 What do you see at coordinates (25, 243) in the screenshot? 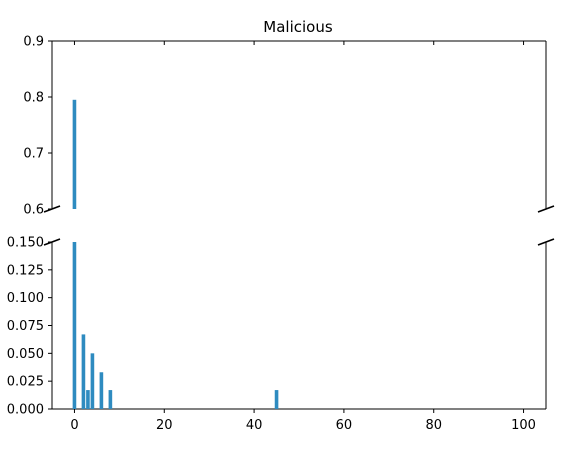
I see `y-tick-label: 0.150` at bounding box center [25, 243].